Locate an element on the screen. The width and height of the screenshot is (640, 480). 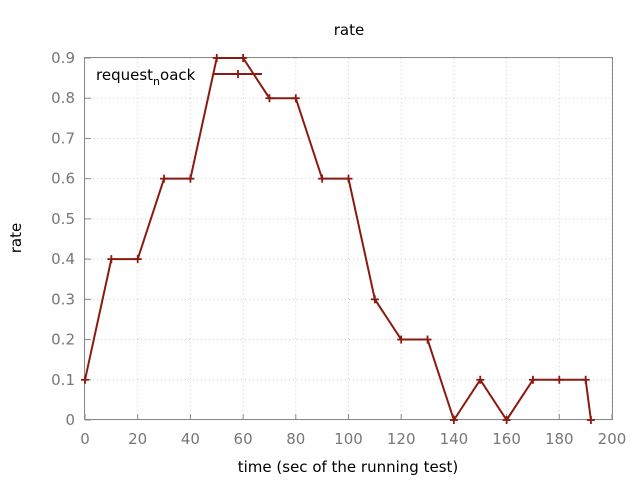
x-tick-label: 0 is located at coordinates (85, 439).